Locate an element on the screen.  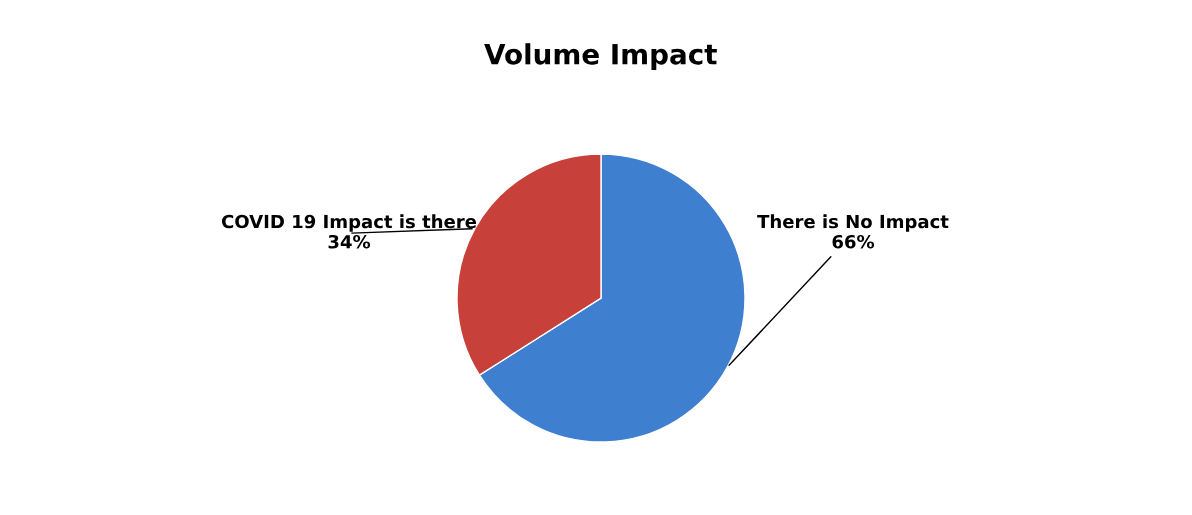
slice-label: COVID 19 Impact is there is located at coordinates (349, 223).